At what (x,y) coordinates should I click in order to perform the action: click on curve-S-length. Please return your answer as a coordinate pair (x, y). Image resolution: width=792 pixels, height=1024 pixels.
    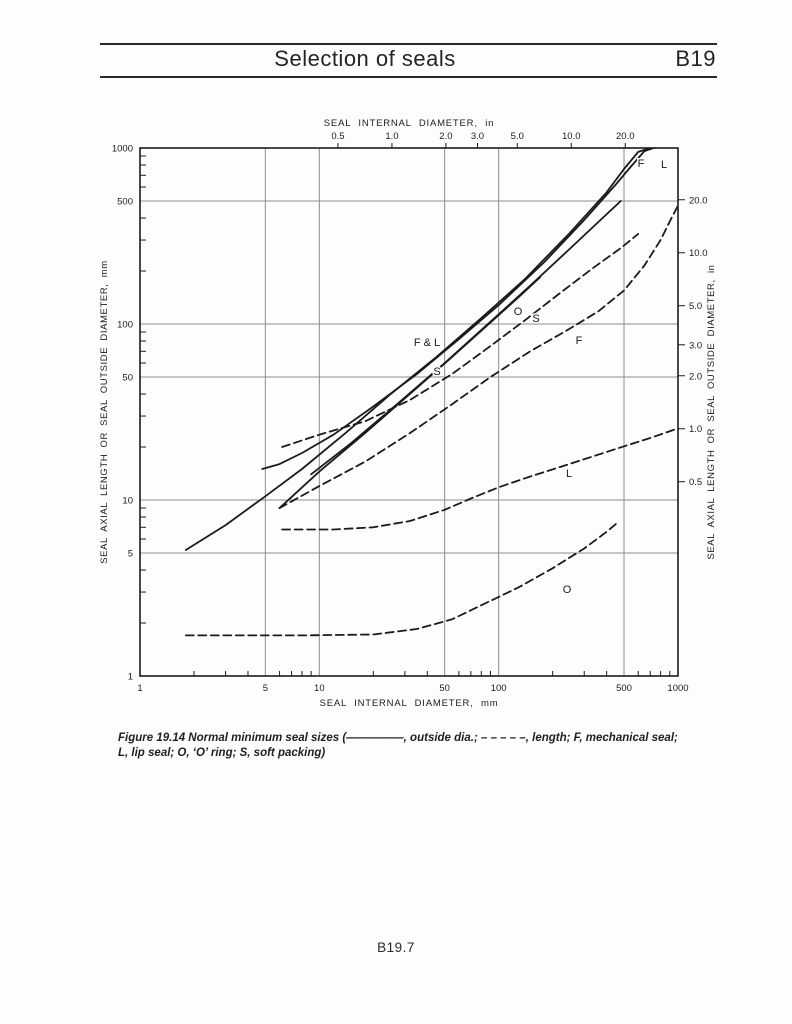
    Looking at the image, I should click on (460, 340).